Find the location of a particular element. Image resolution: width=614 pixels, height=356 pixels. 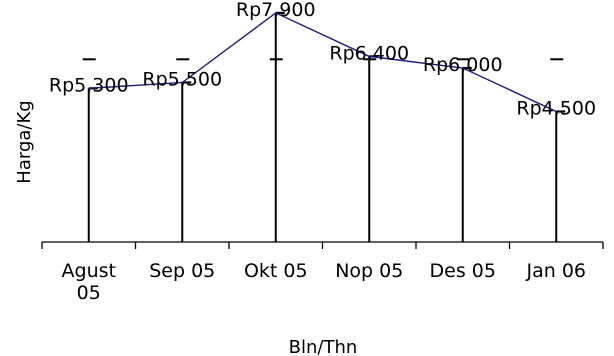

data-label: Rp6.400 is located at coordinates (369, 53).